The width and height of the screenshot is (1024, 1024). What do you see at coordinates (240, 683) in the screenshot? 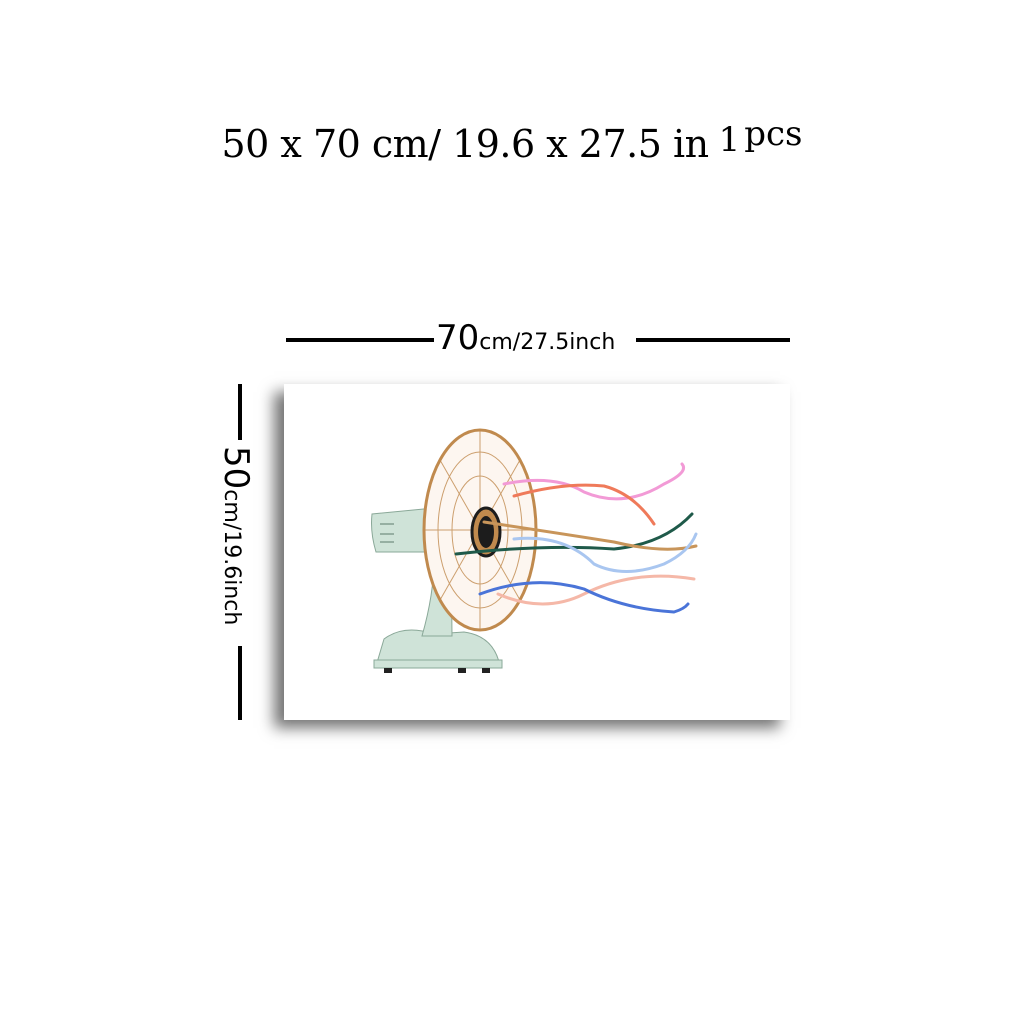
I see `height-line-bottom` at bounding box center [240, 683].